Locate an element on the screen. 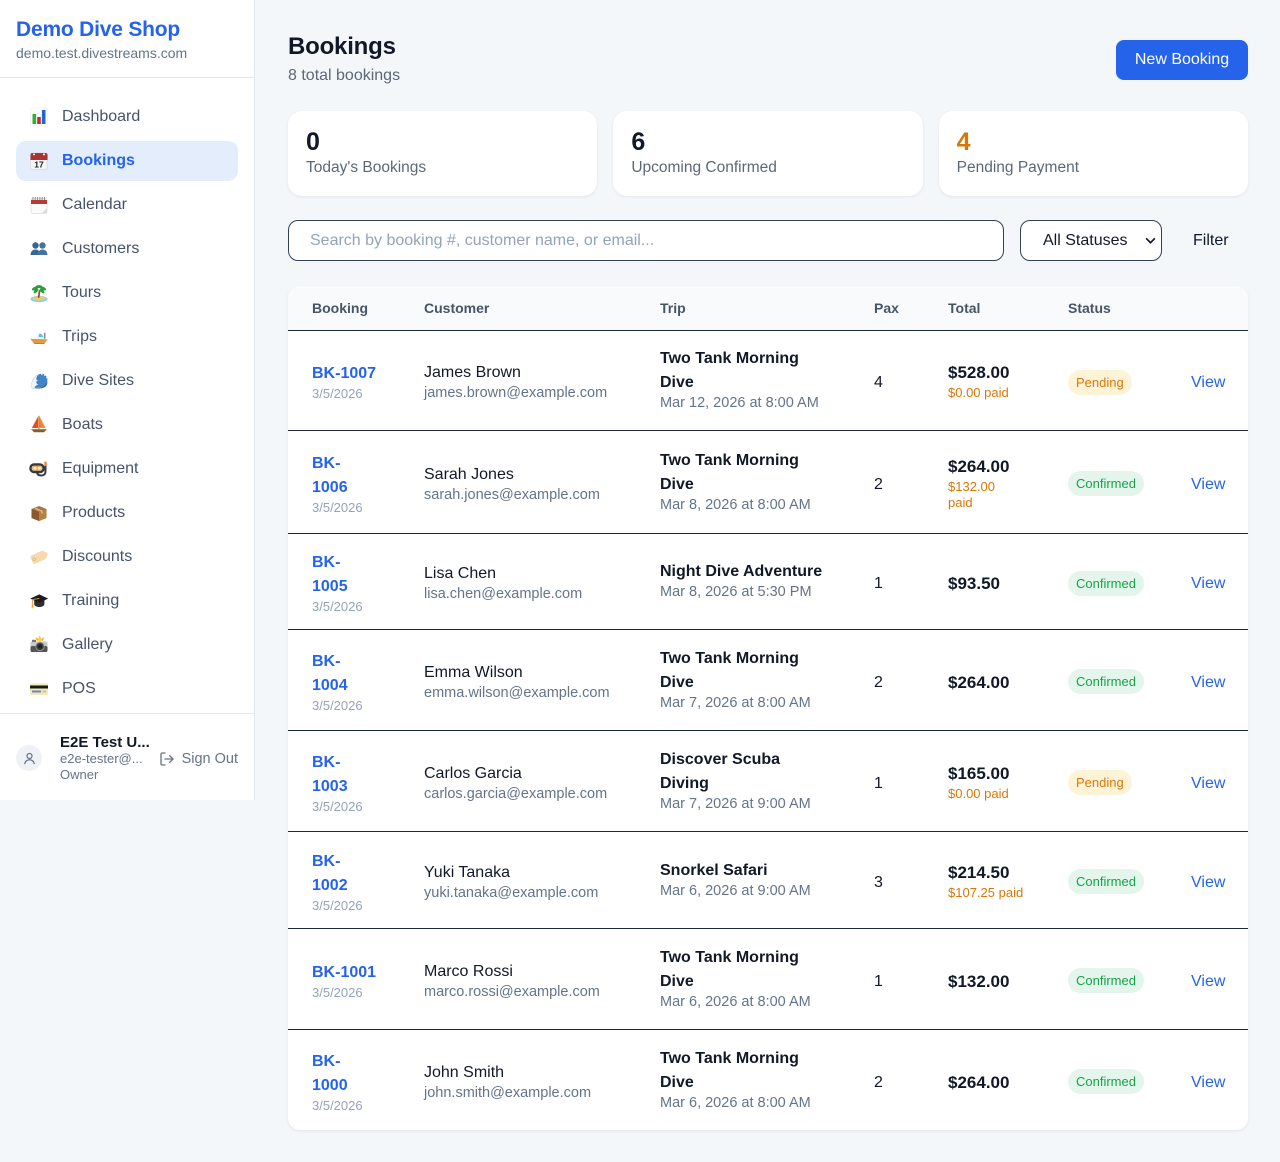 The height and width of the screenshot is (1162, 1280). svg-text: 17 is located at coordinates (39, 165).